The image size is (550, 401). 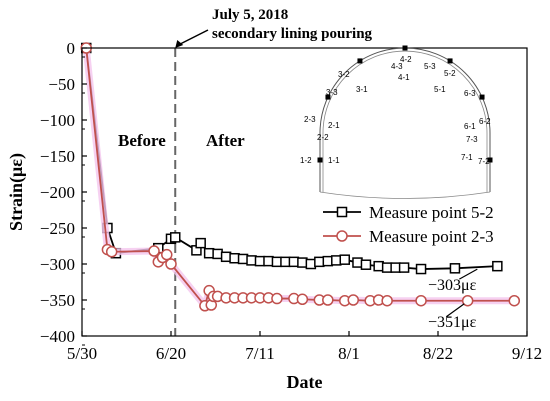 I want to click on inset-point-label: 5-2, so click(x=450, y=73).